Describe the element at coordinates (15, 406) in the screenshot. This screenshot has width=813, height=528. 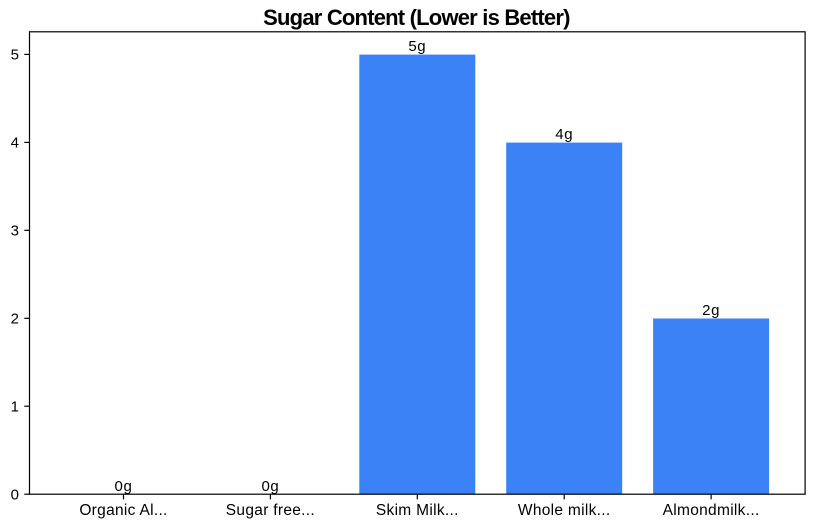
I see `svg-text: 1` at that location.